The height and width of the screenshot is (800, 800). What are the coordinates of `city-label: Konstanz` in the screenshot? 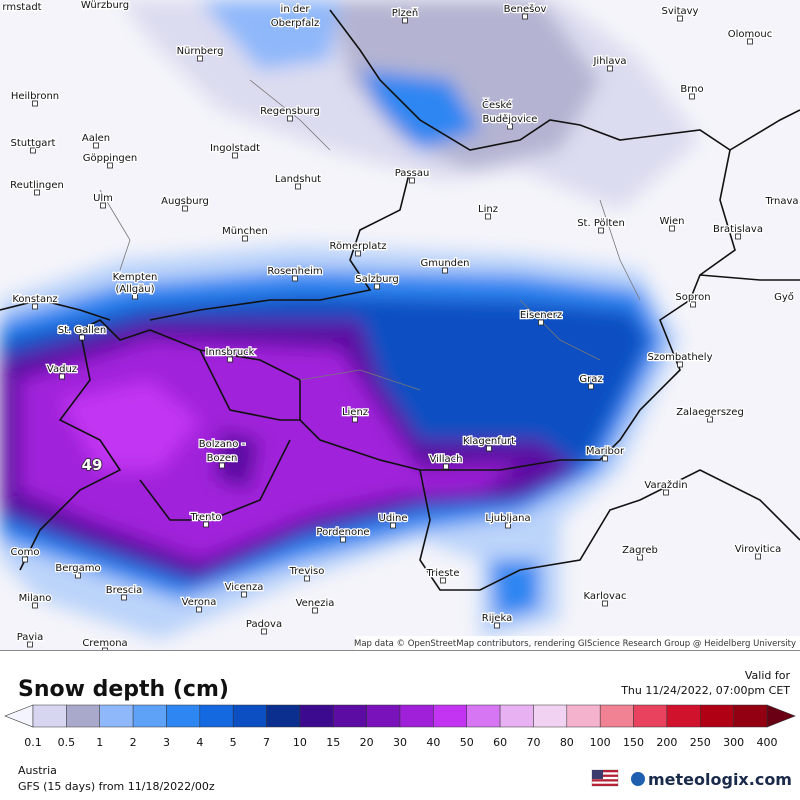 It's located at (34, 299).